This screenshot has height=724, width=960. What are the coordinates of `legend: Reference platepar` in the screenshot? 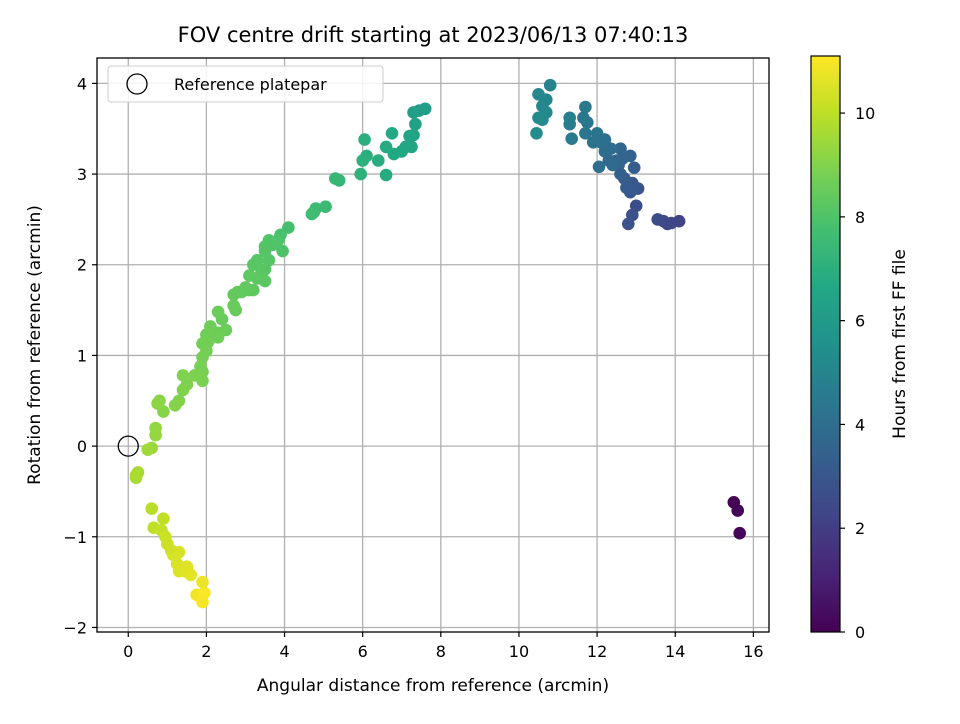 It's located at (245, 84).